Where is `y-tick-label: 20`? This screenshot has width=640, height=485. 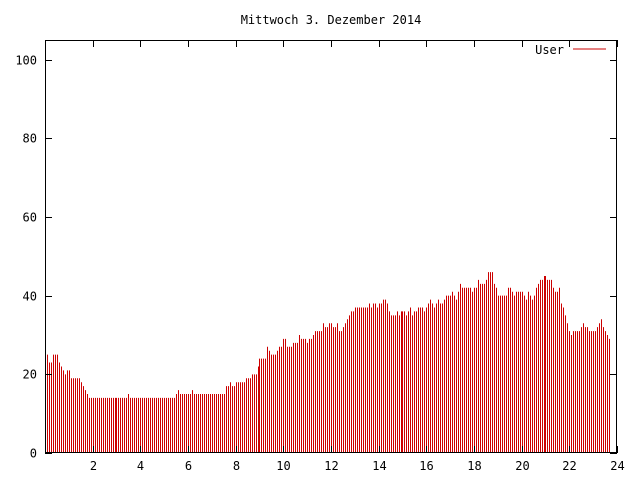
y-tick-label: 20 is located at coordinates (30, 375).